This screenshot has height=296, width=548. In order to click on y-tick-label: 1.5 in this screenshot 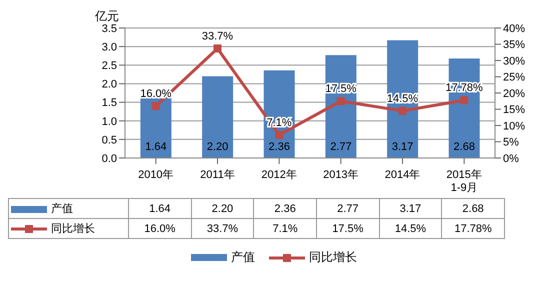, I will do `click(109, 103)`.